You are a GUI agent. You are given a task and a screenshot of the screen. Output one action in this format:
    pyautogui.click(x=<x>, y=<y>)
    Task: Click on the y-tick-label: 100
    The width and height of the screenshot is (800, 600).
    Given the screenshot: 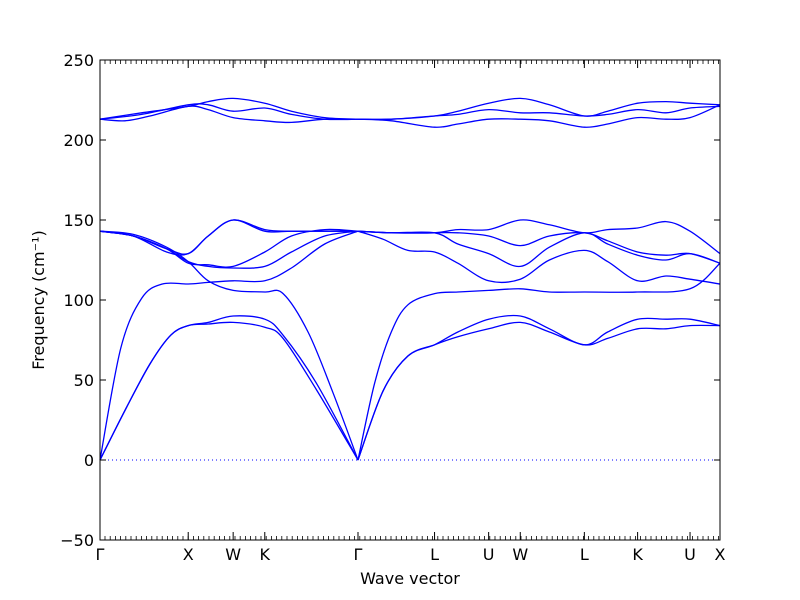 What is the action you would take?
    pyautogui.click(x=78, y=300)
    